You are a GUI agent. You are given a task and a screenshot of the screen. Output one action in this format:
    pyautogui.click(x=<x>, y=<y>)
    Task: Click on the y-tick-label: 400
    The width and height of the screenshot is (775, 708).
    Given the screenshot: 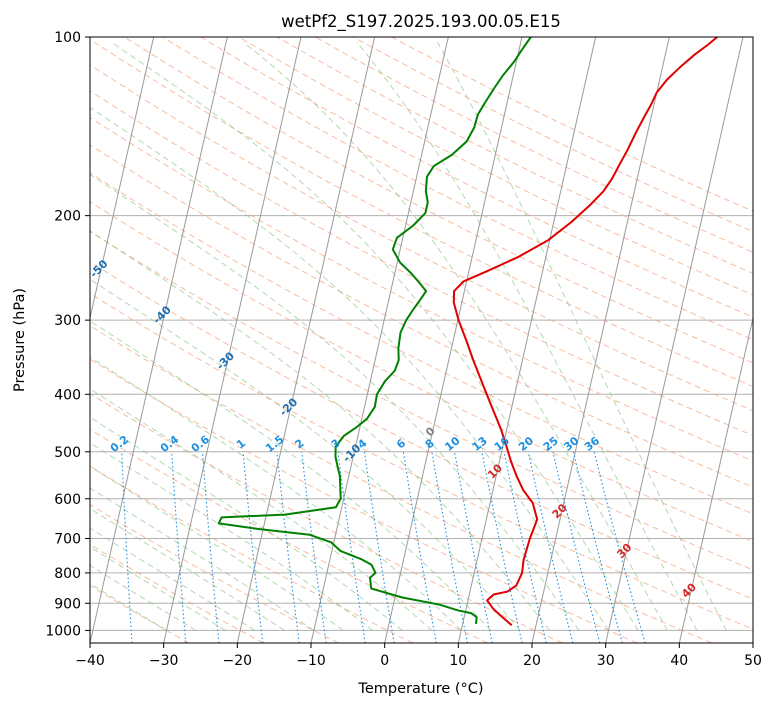 What is the action you would take?
    pyautogui.click(x=67, y=395)
    